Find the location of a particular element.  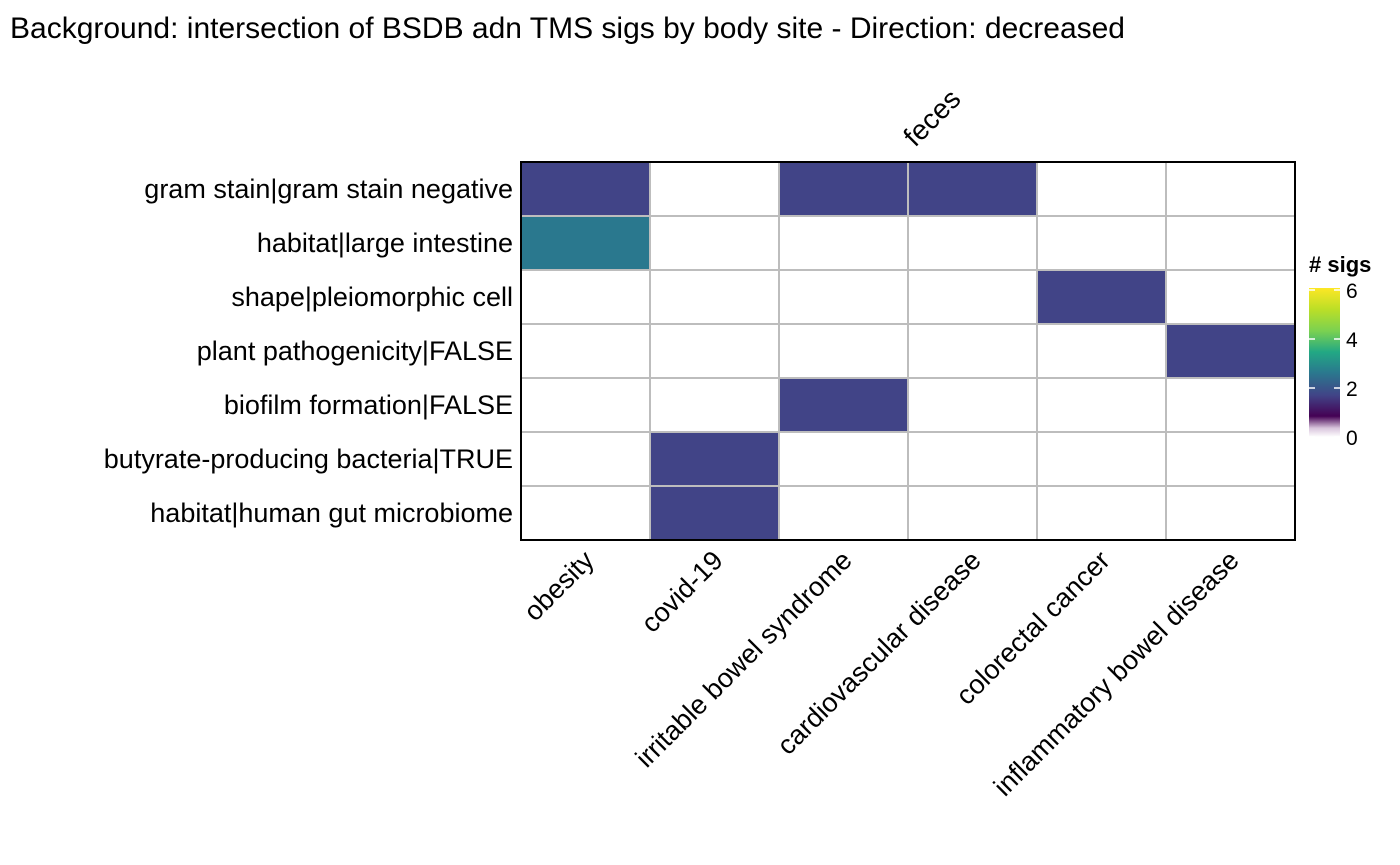

x-tick-label: obesity is located at coordinates (559, 586).